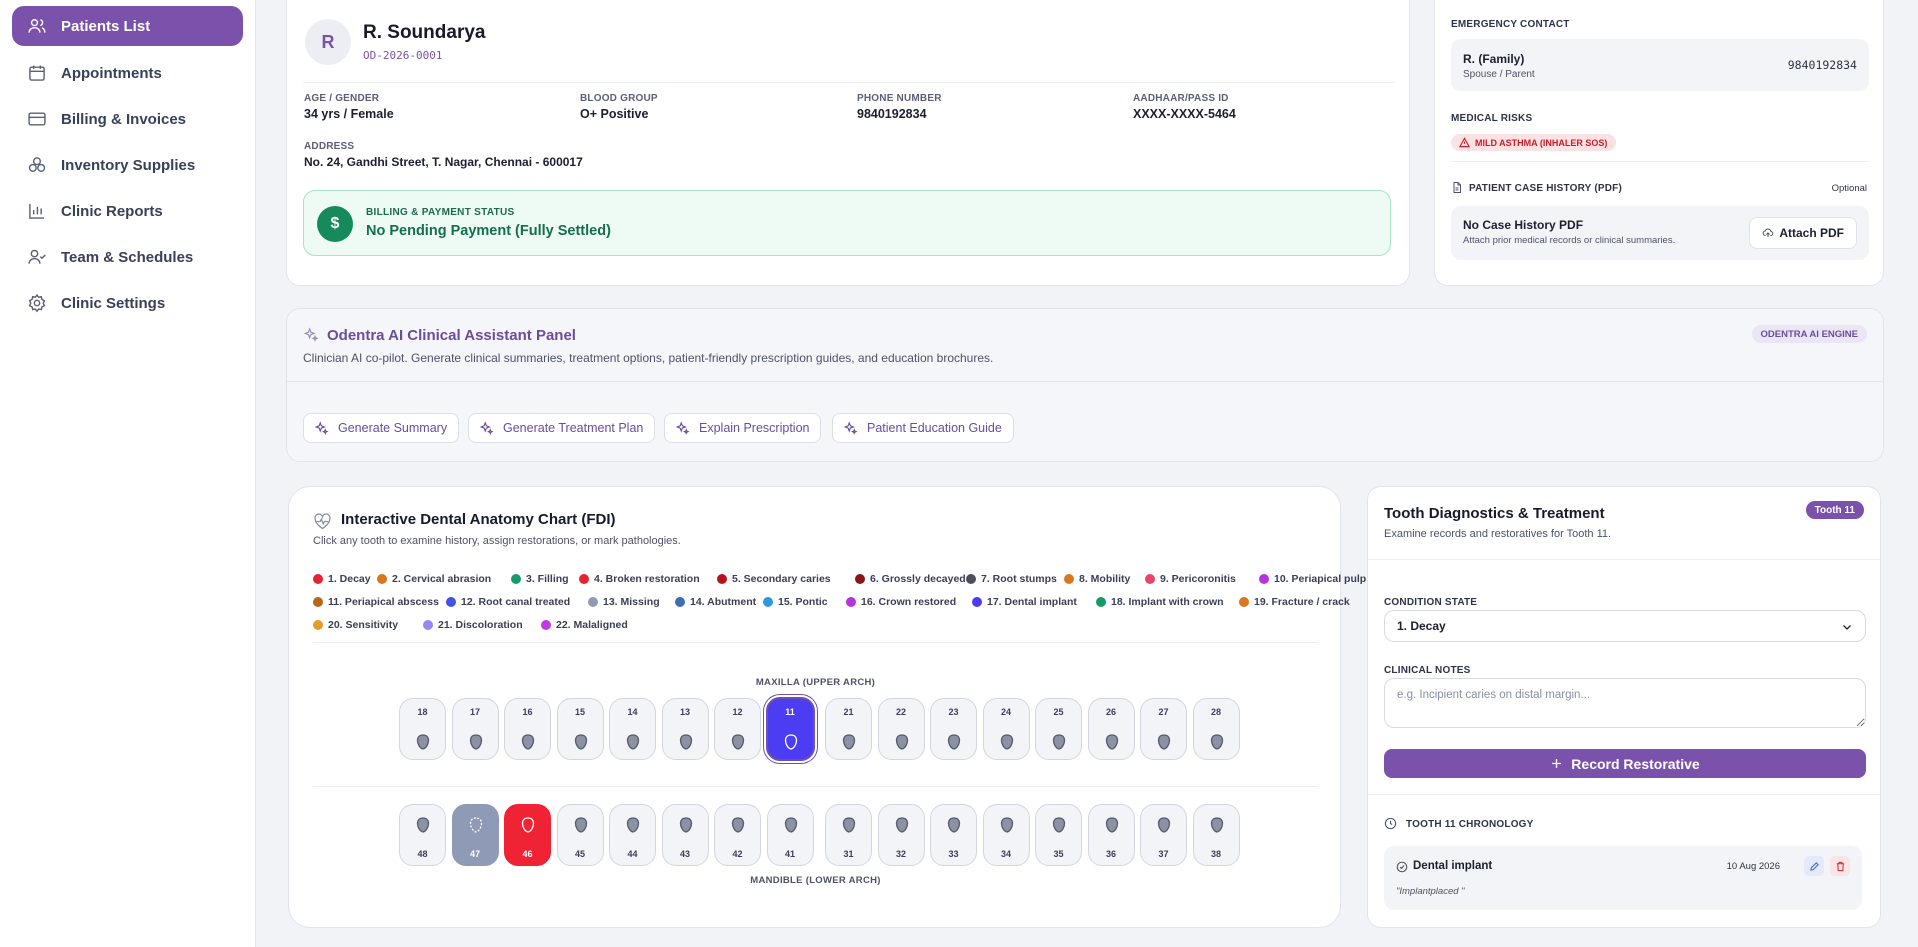 This screenshot has height=947, width=1918. I want to click on explain-prescription-button: Explain Prescription, so click(743, 428).